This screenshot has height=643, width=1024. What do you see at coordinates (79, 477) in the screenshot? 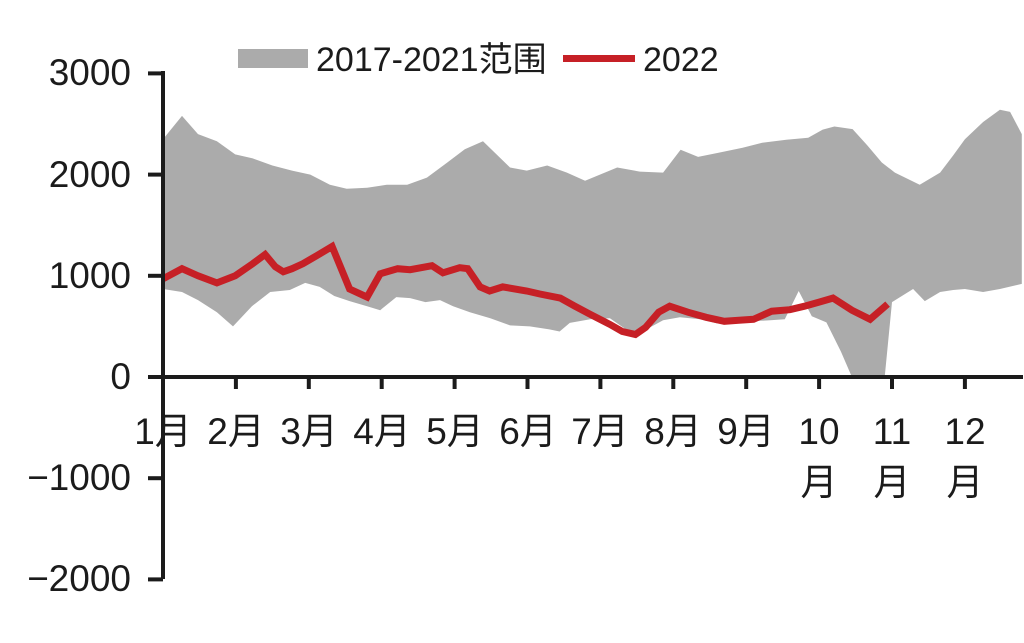
I see `y-tick-label--1000: −1000` at bounding box center [79, 477].